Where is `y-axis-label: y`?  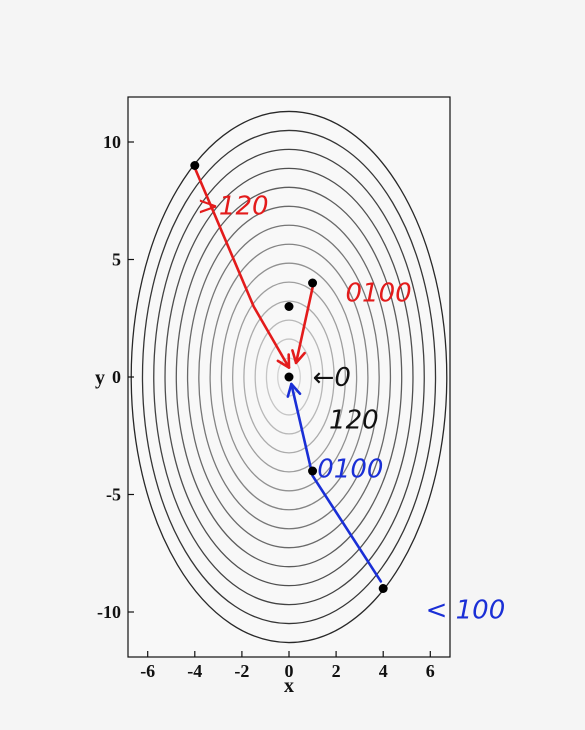 y-axis-label: y is located at coordinates (100, 378).